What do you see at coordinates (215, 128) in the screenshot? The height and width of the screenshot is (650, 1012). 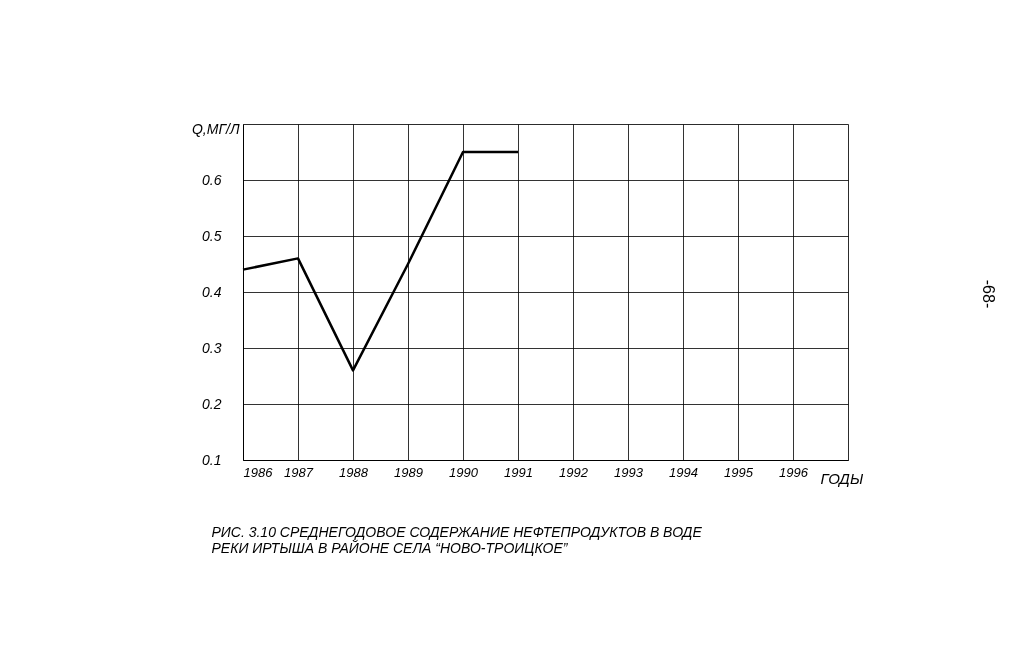 I see `y-axis-title: Q,МГ/Л` at bounding box center [215, 128].